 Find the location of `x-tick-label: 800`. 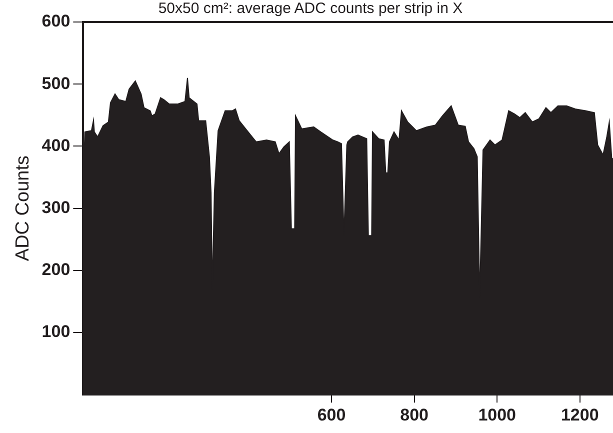

x-tick-label: 800 is located at coordinates (414, 414).